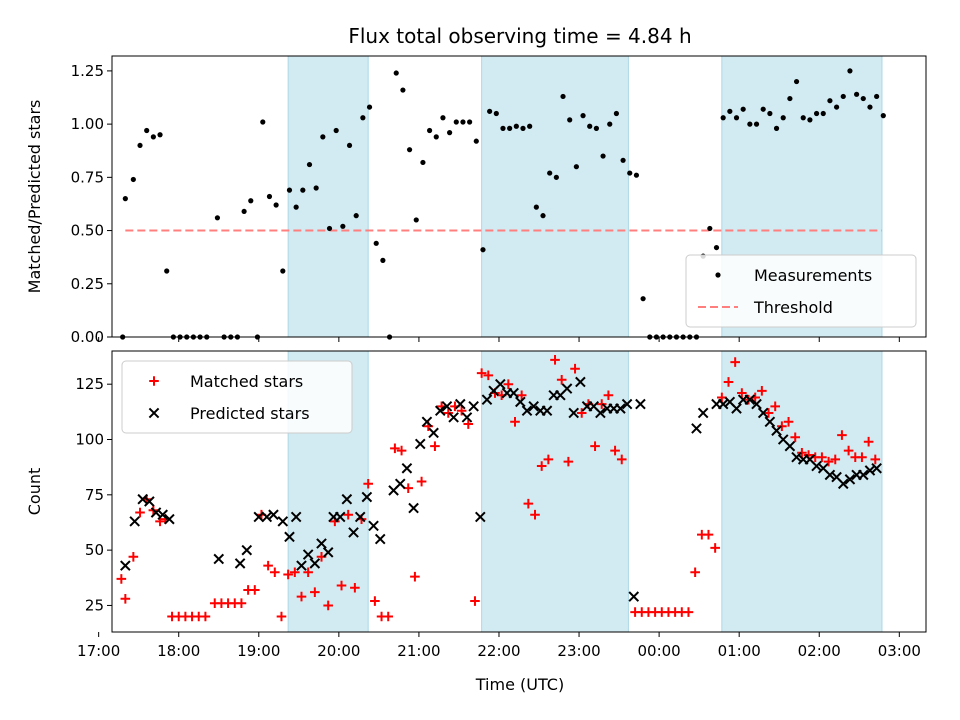 Image resolution: width=960 pixels, height=720 pixels. Describe the element at coordinates (813, 275) in the screenshot. I see `legend-label: Measurements` at that location.